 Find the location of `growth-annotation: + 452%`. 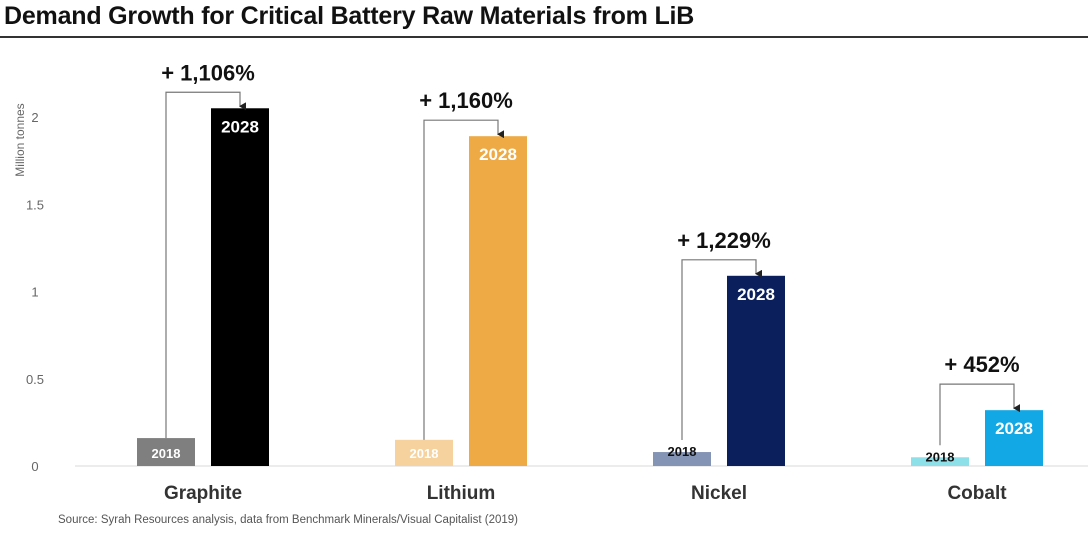

growth-annotation: + 452% is located at coordinates (981, 364).